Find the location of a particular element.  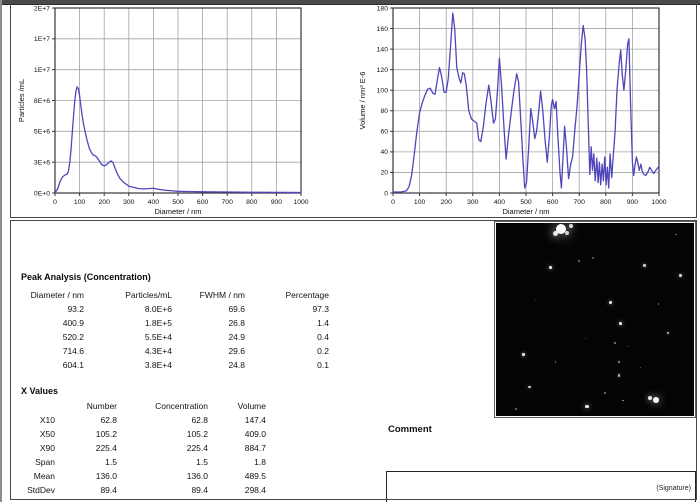

y-axis-title: Volume / nm³ E-6 is located at coordinates (362, 101).